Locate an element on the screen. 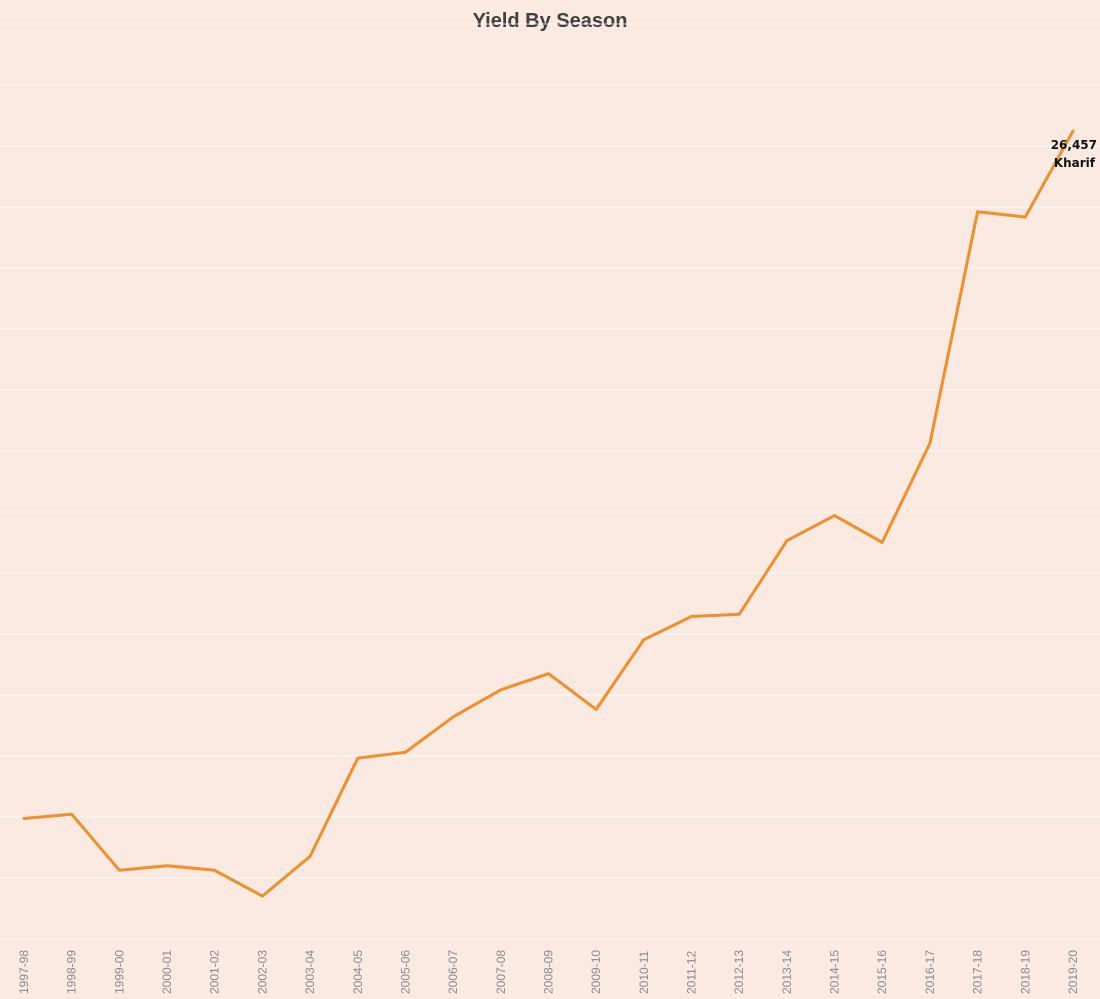 The width and height of the screenshot is (1100, 999). x-tick-label: 2005-06 is located at coordinates (405, 972).